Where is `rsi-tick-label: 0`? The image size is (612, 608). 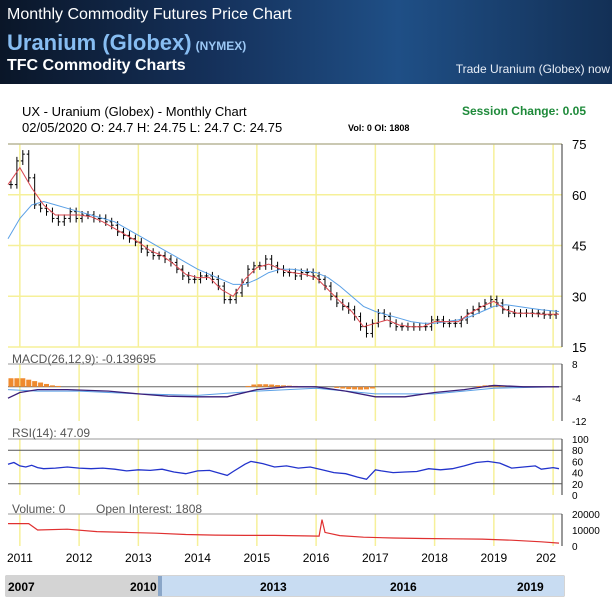
rsi-tick-label: 0 is located at coordinates (575, 496).